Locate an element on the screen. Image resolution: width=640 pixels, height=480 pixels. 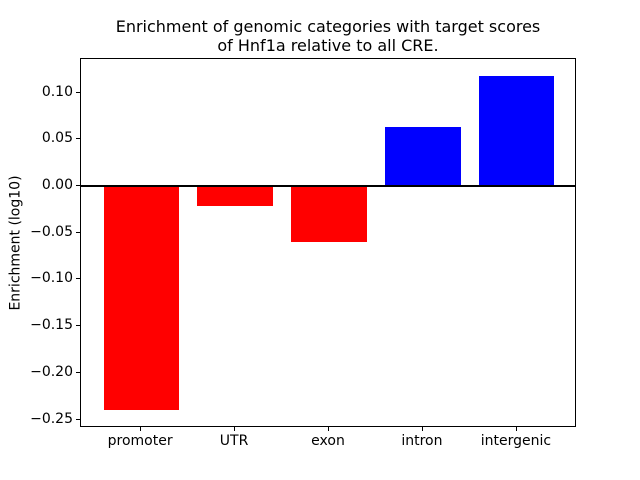
y-tick-label: −0.25 is located at coordinates (51, 418).